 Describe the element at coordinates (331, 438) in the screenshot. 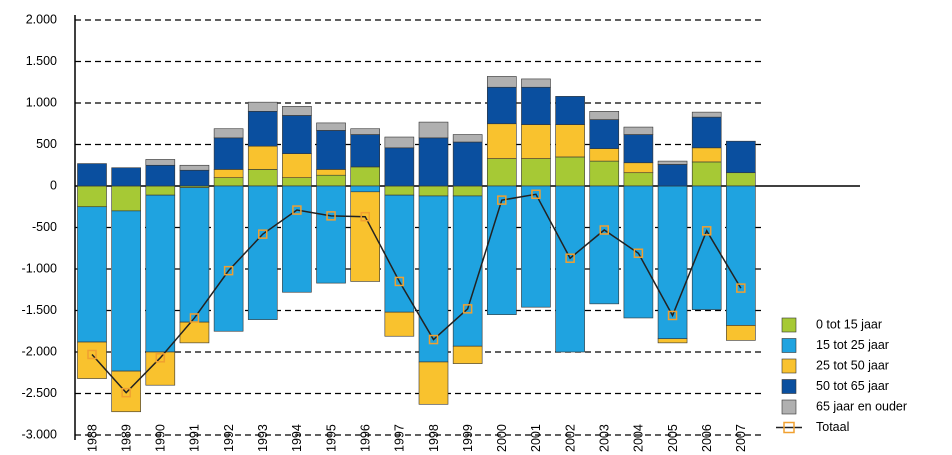

I see `x-tick-label: 1995` at that location.